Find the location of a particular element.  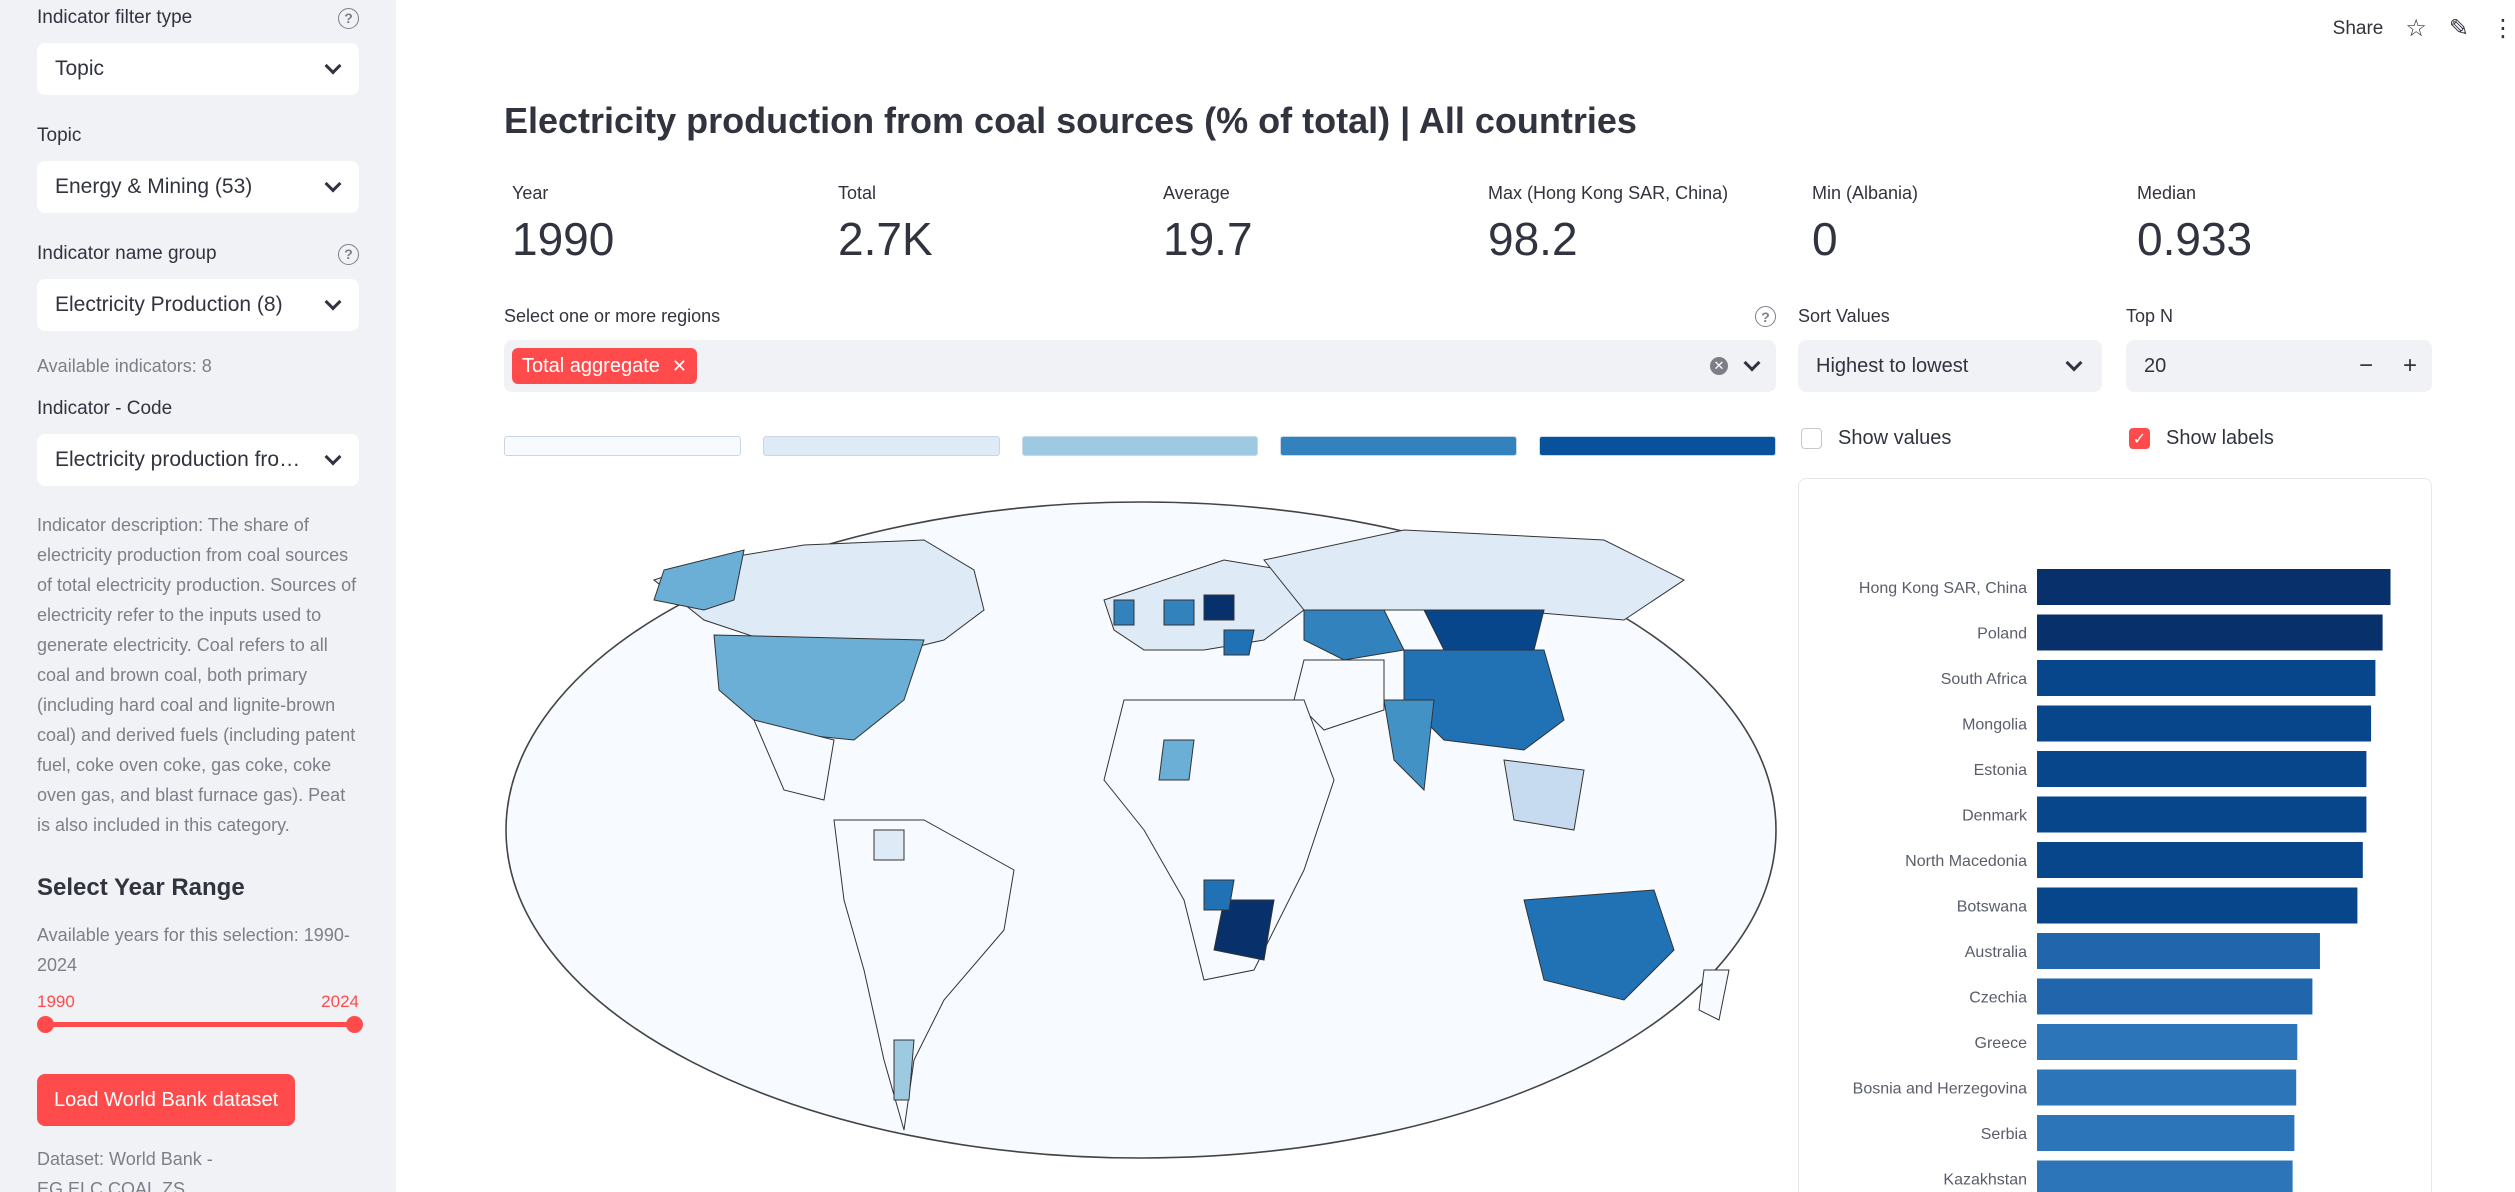

metric-value: 1990 is located at coordinates (563, 239).